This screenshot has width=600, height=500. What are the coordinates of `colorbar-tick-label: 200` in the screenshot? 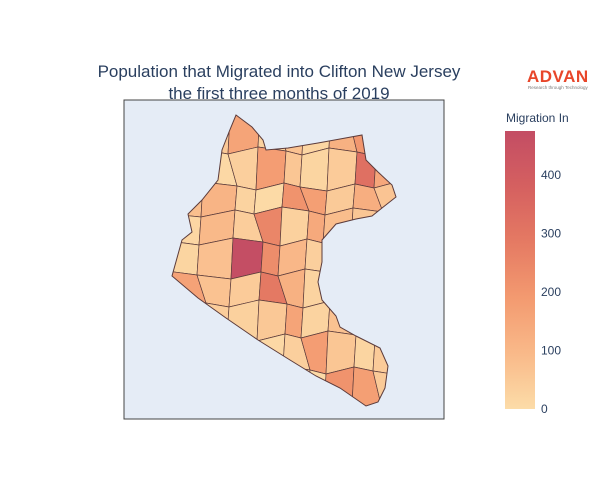 It's located at (551, 292).